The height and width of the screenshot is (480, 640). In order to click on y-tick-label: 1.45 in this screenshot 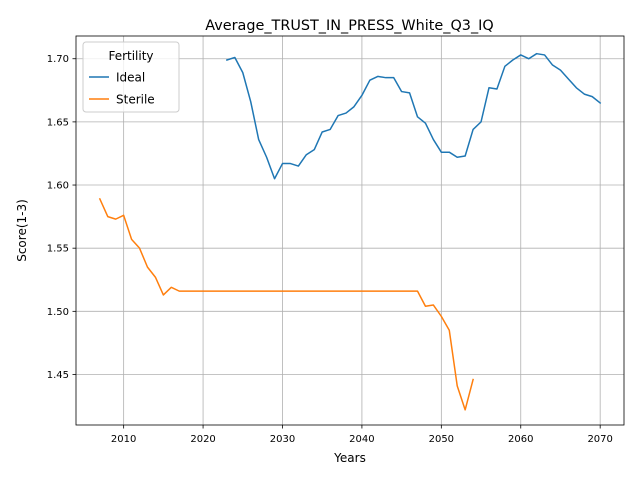, I will do `click(58, 375)`.